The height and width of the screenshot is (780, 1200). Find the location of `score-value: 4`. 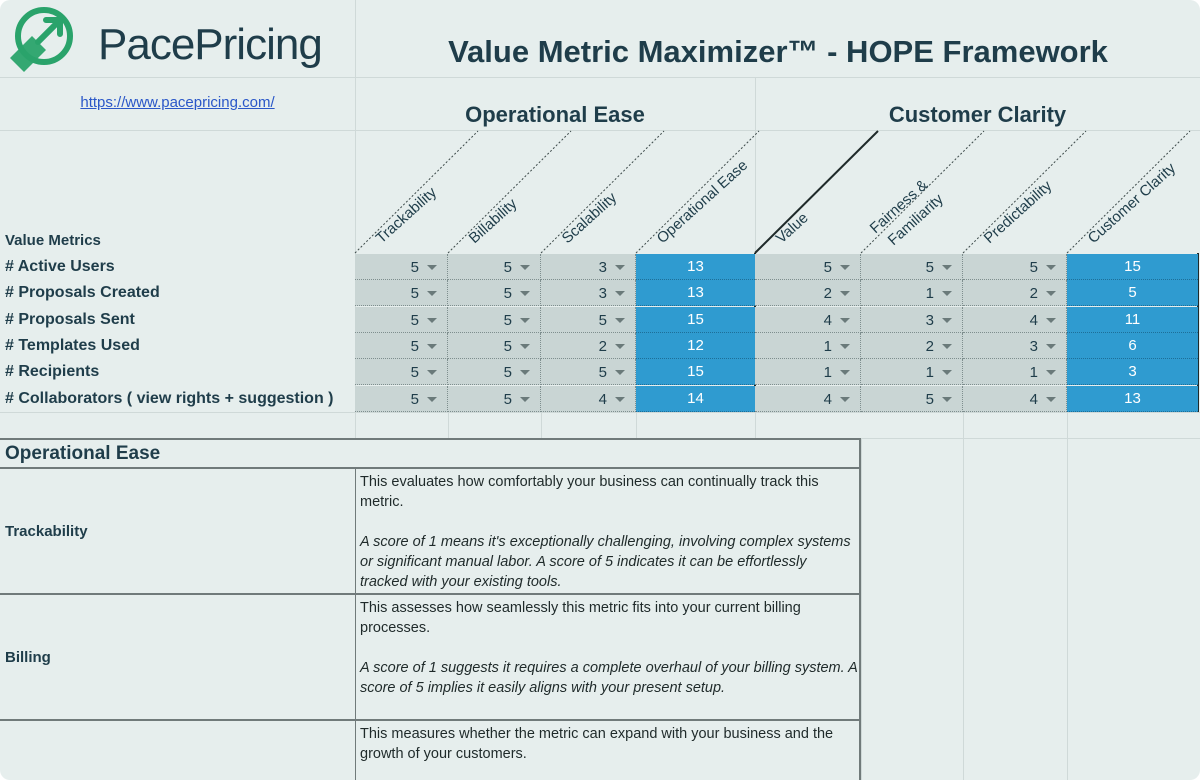

score-value: 4 is located at coordinates (602, 399).